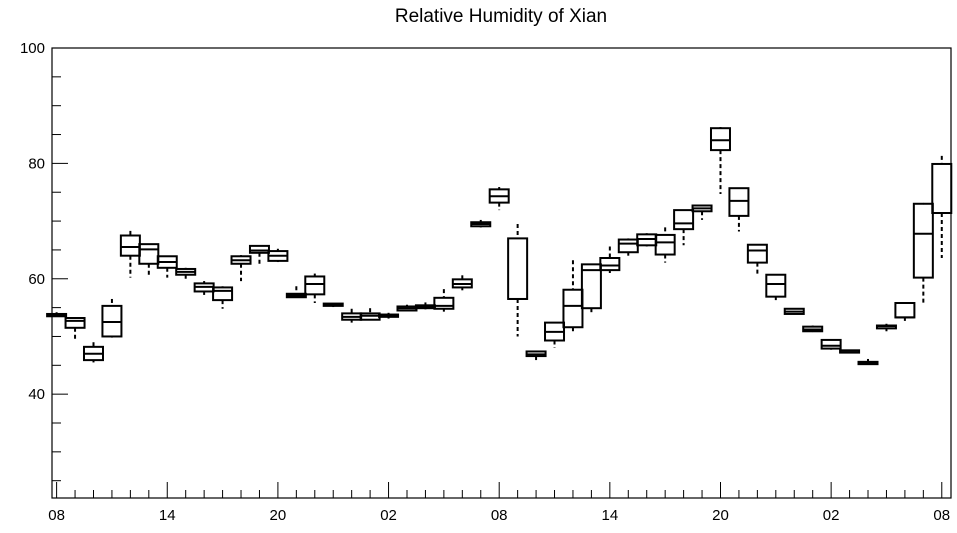  Describe the element at coordinates (32, 48) in the screenshot. I see `y-tick-label: 100` at that location.